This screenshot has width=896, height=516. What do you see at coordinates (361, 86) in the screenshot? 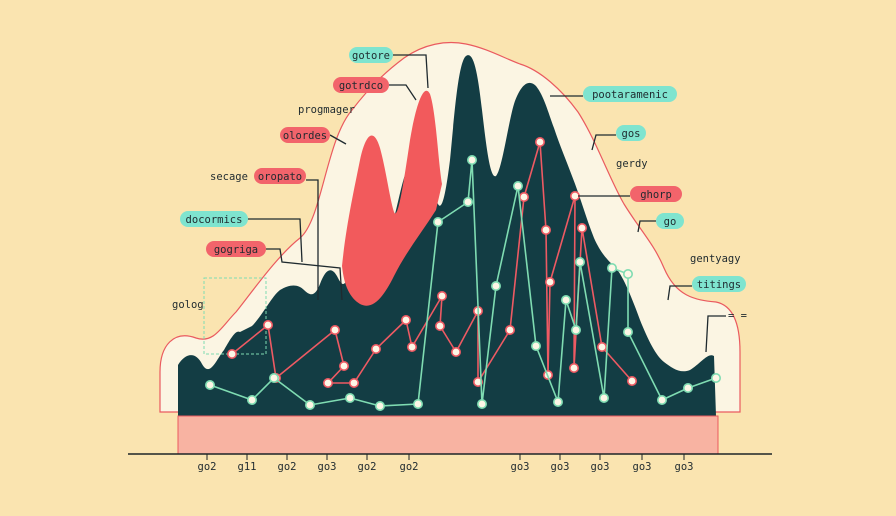
I see `annotation-label: gotrdco` at bounding box center [361, 86].